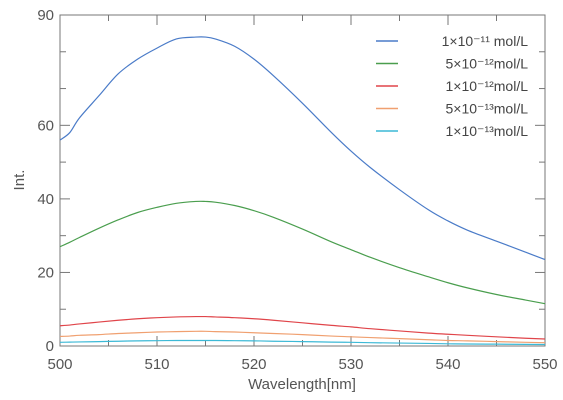 The image size is (563, 400). Describe the element at coordinates (447, 364) in the screenshot. I see `x-tick-label: 540` at that location.